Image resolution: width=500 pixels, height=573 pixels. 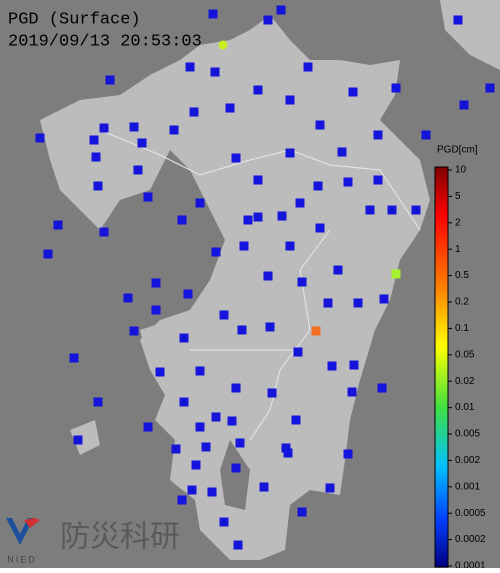 What do you see at coordinates (467, 460) in the screenshot?
I see `legend-label: 0.002` at bounding box center [467, 460].